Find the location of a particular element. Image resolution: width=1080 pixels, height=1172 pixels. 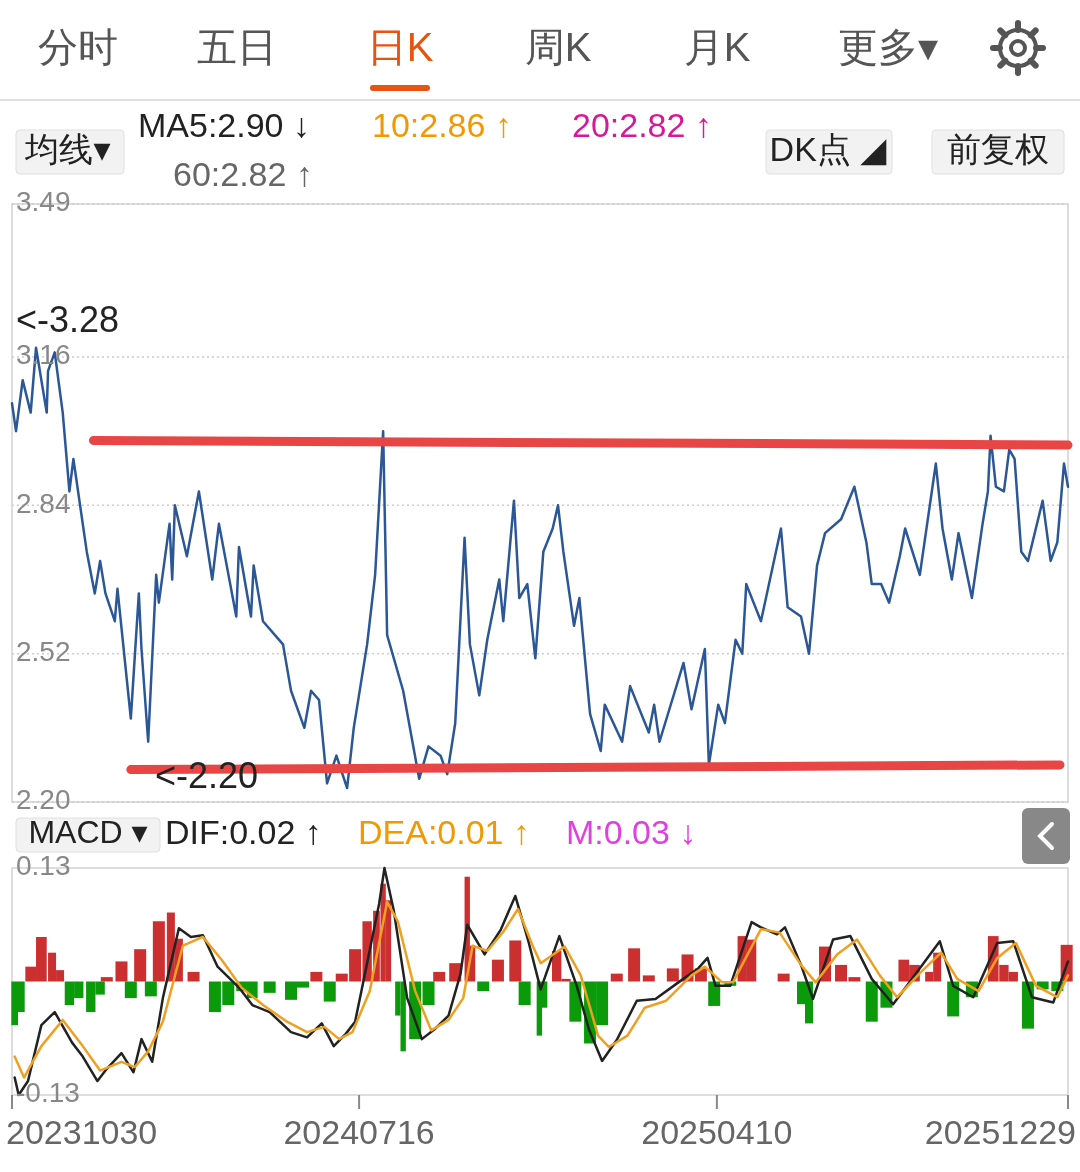

text: MA5:2.90 ↓ is located at coordinates (224, 124).